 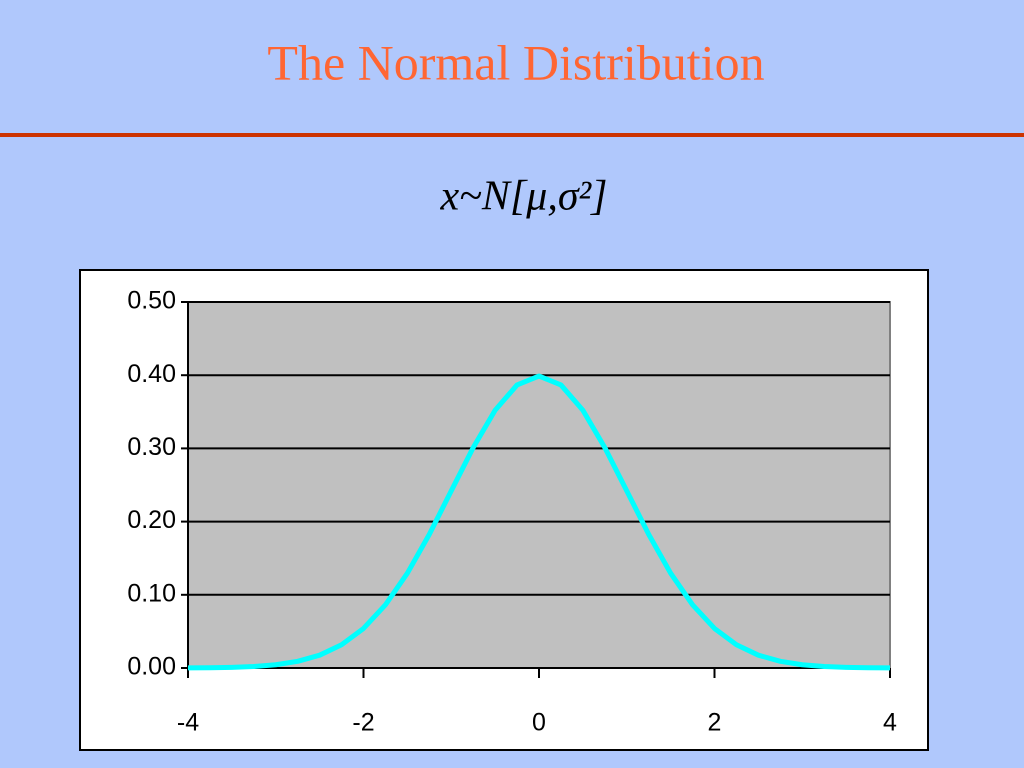 What do you see at coordinates (188, 723) in the screenshot?
I see `x-tick-label: -4` at bounding box center [188, 723].